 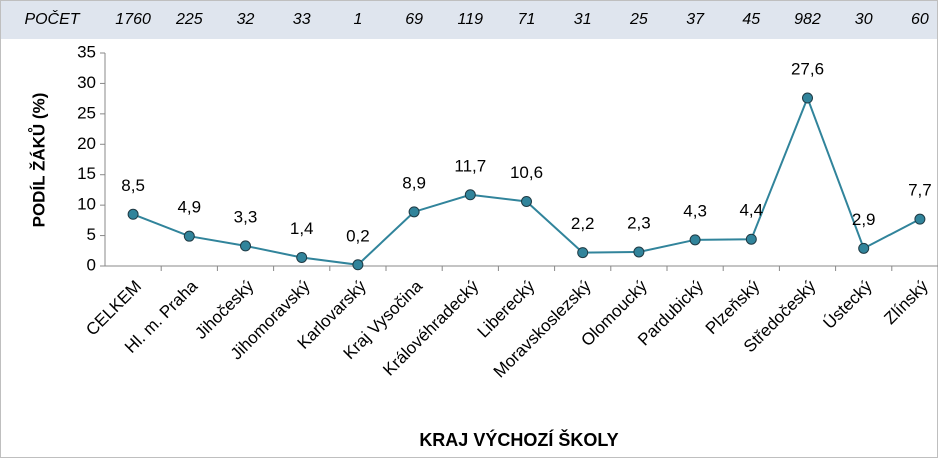 What do you see at coordinates (807, 19) in the screenshot?
I see `header-count: 982` at bounding box center [807, 19].